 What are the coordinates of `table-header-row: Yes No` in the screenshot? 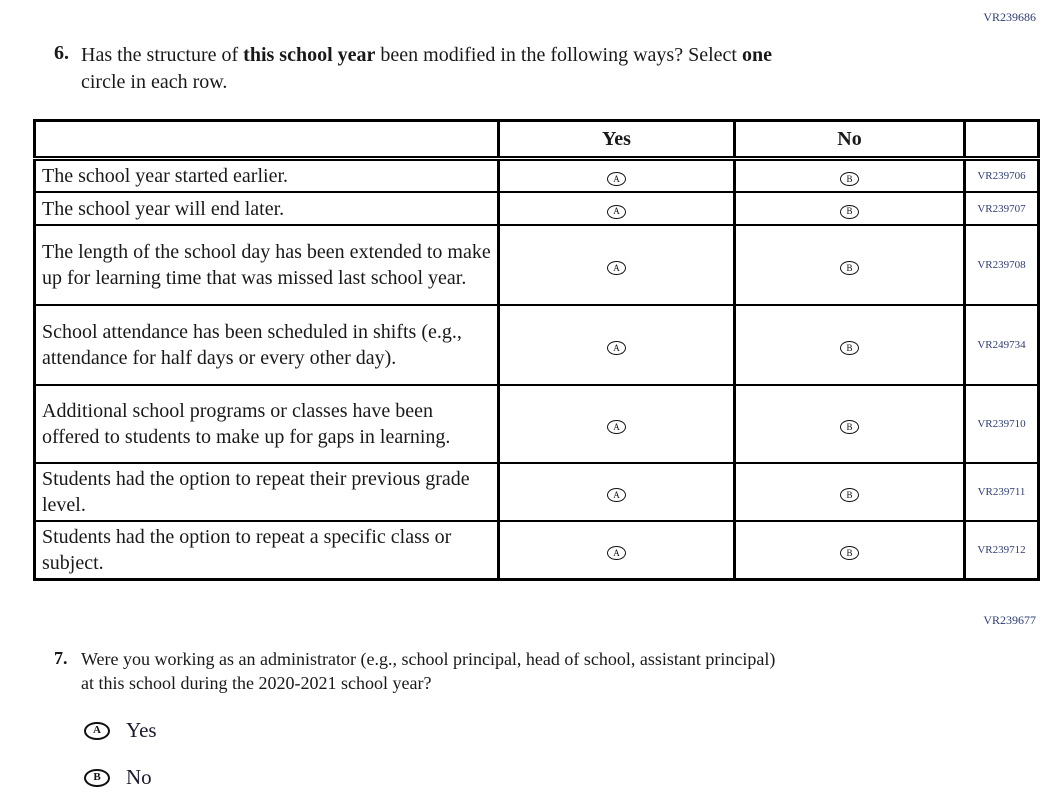 It's located at (536, 140).